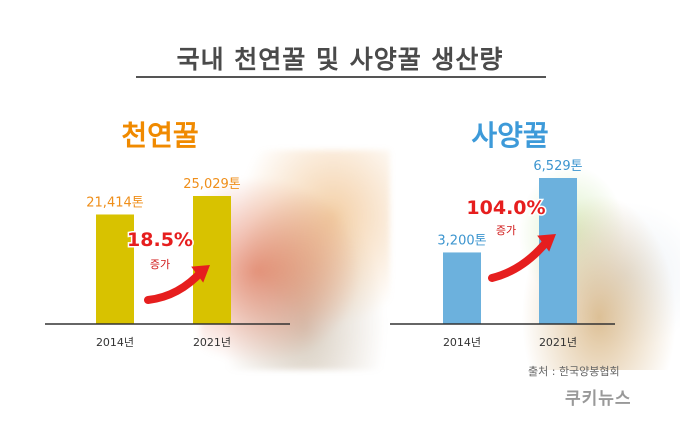 This screenshot has height=423, width=680. Describe the element at coordinates (212, 342) in the screenshot. I see `natural-category-label-1: 2021년` at that location.